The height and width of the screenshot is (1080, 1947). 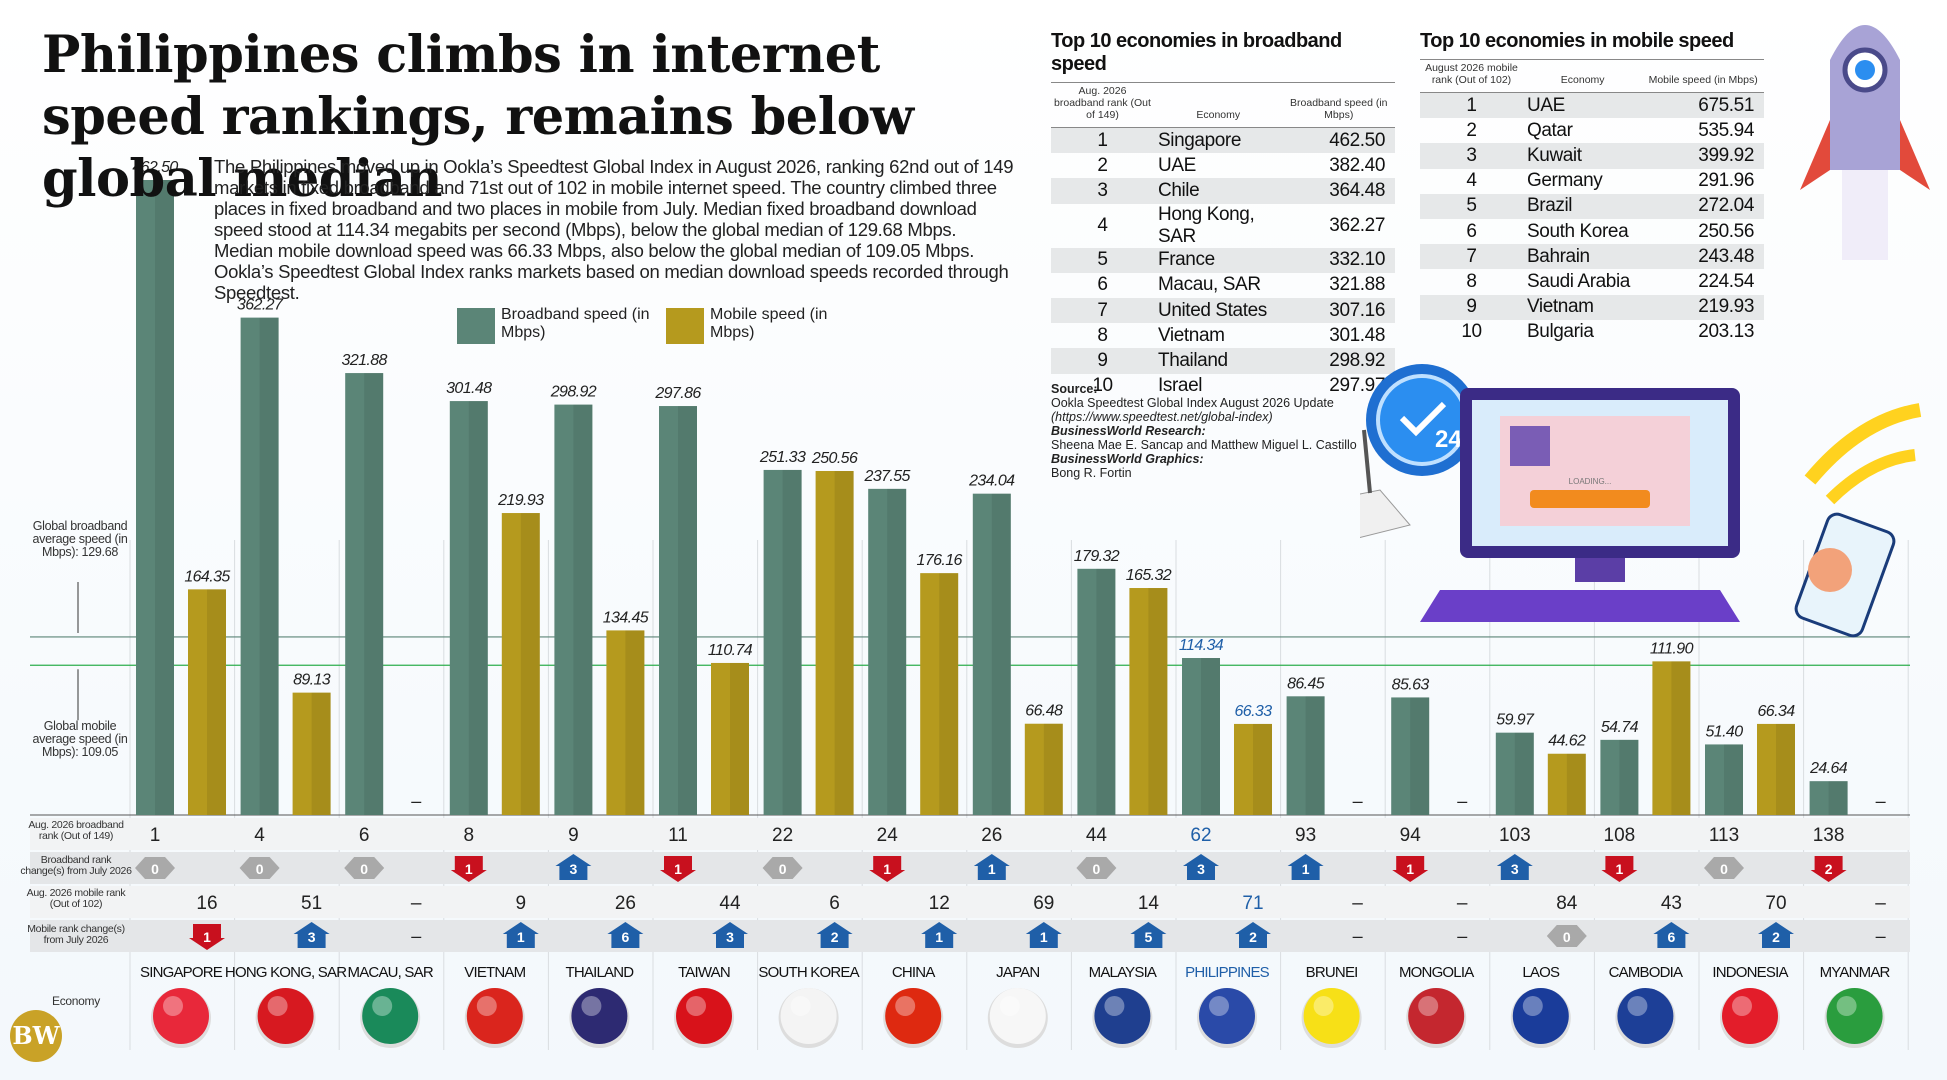 I want to click on table-row: 4 Germany 291.96, so click(x=1592, y=181).